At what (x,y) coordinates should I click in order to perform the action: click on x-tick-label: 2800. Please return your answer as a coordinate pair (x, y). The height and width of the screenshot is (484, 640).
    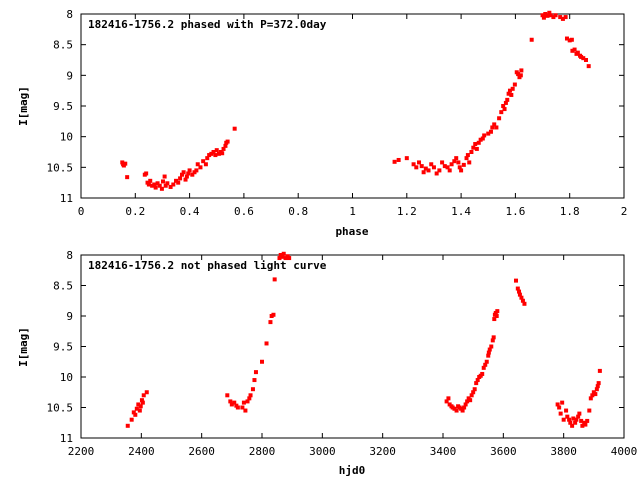
    Looking at the image, I should click on (262, 451).